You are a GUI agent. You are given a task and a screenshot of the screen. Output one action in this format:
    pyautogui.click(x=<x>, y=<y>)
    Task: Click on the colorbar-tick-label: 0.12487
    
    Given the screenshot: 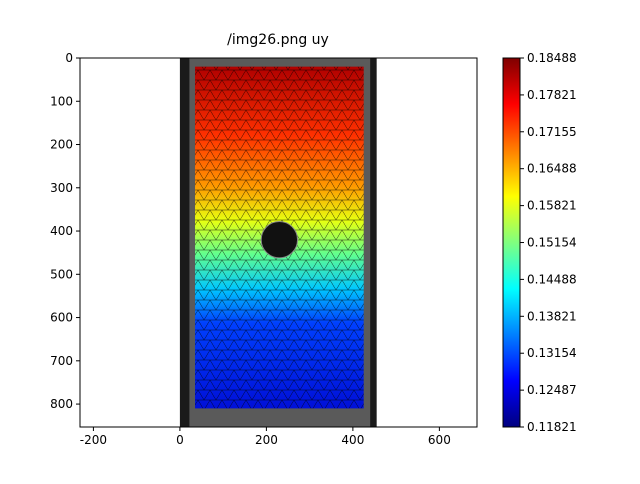 What is the action you would take?
    pyautogui.click(x=552, y=390)
    